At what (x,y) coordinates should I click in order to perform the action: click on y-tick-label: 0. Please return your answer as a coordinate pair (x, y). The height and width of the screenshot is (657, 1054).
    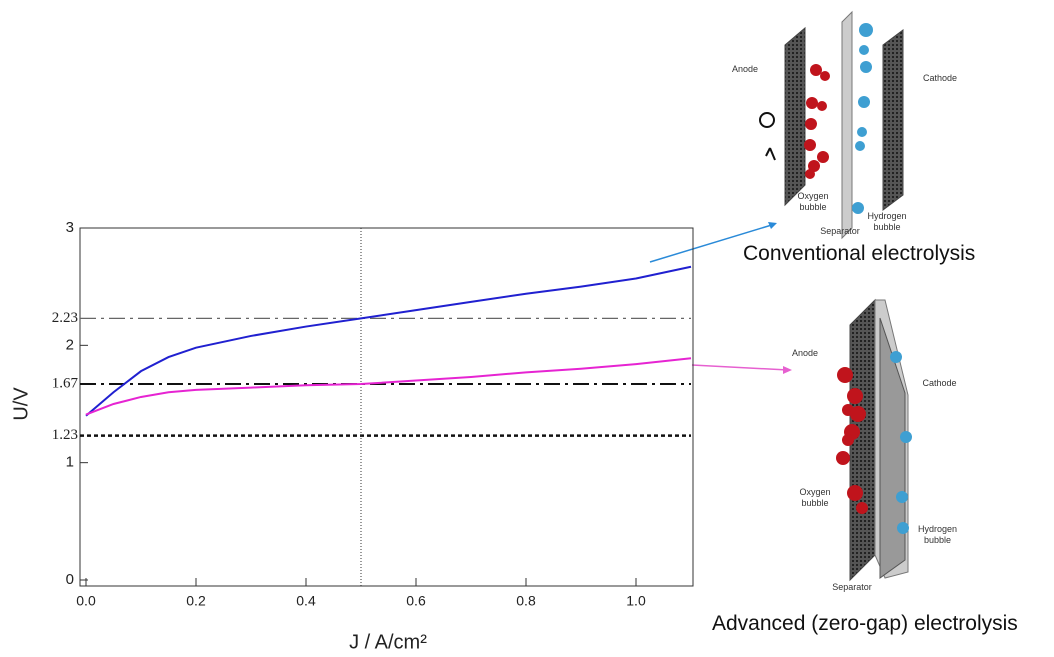
    Looking at the image, I should click on (70, 579).